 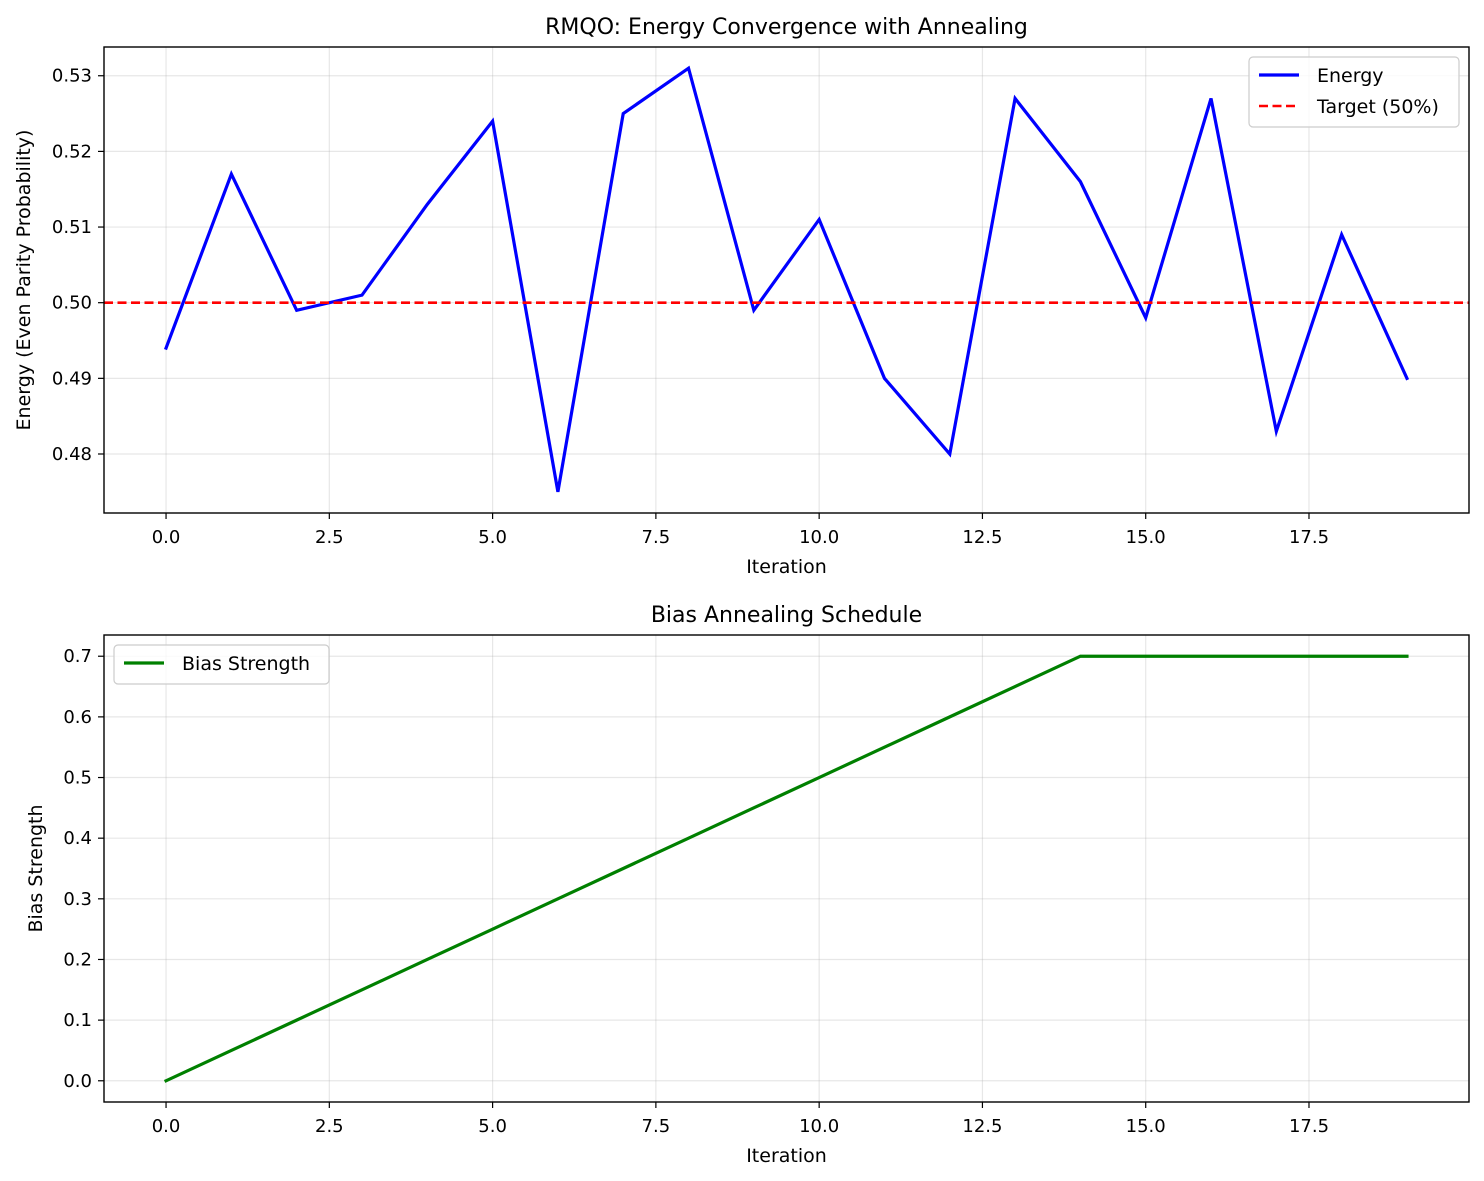 What do you see at coordinates (77, 1081) in the screenshot?
I see `y-tick-label: 0.0` at bounding box center [77, 1081].